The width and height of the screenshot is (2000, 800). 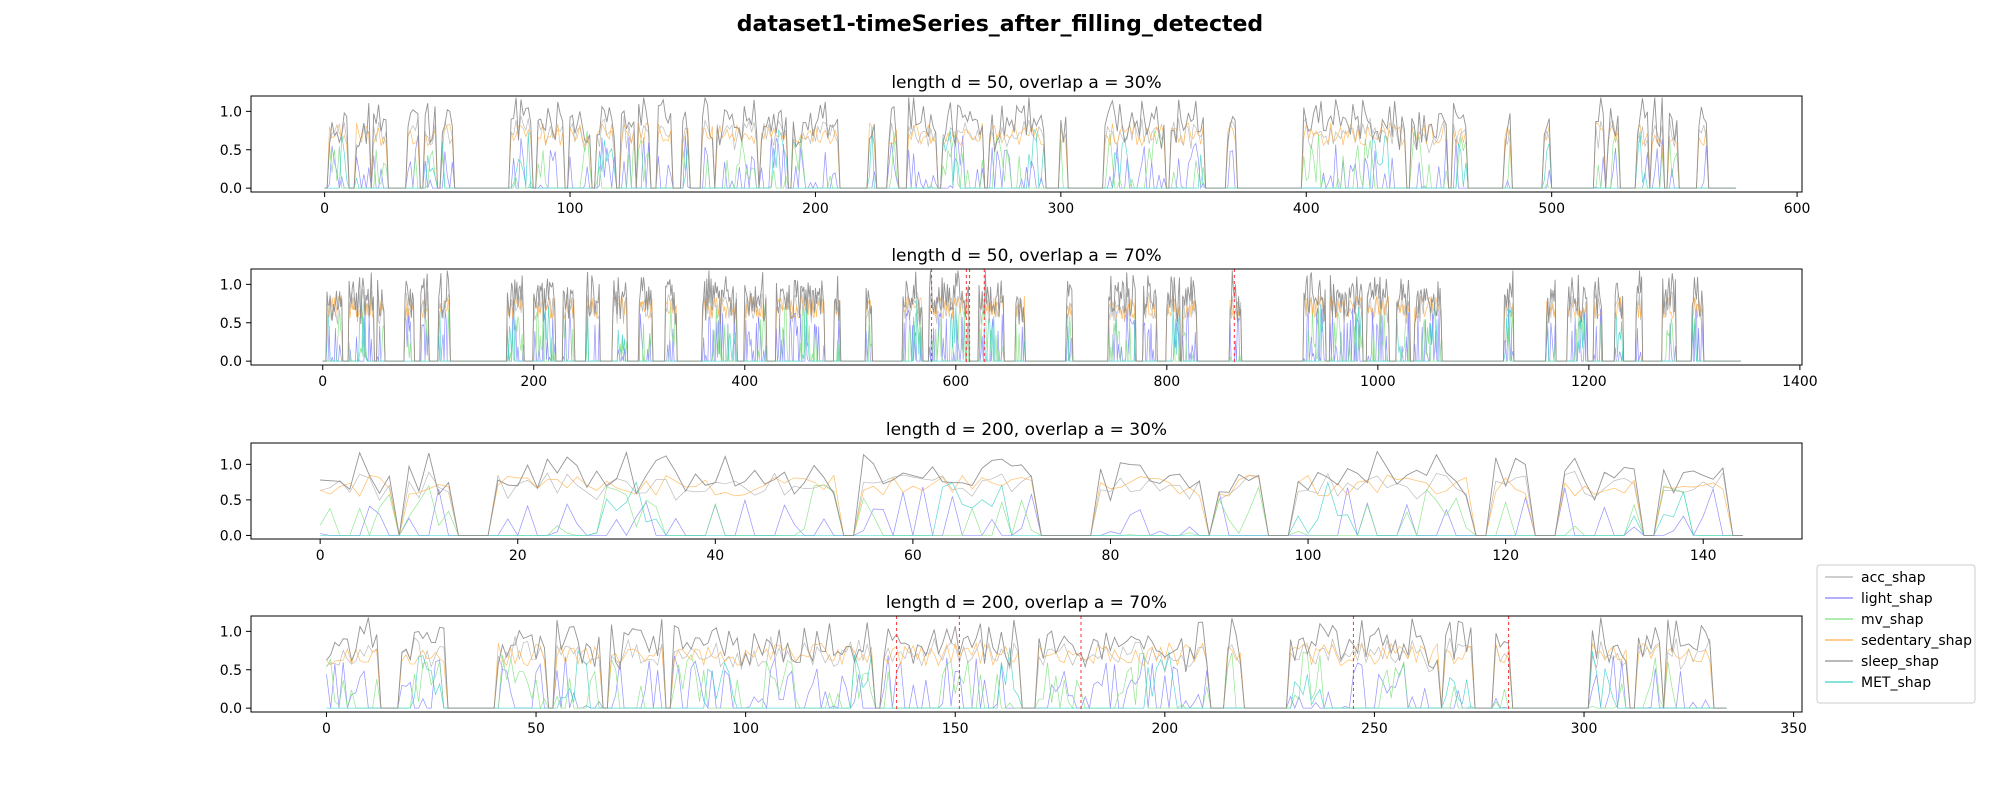 What do you see at coordinates (1793, 729) in the screenshot?
I see `x-tick-label: 350` at bounding box center [1793, 729].